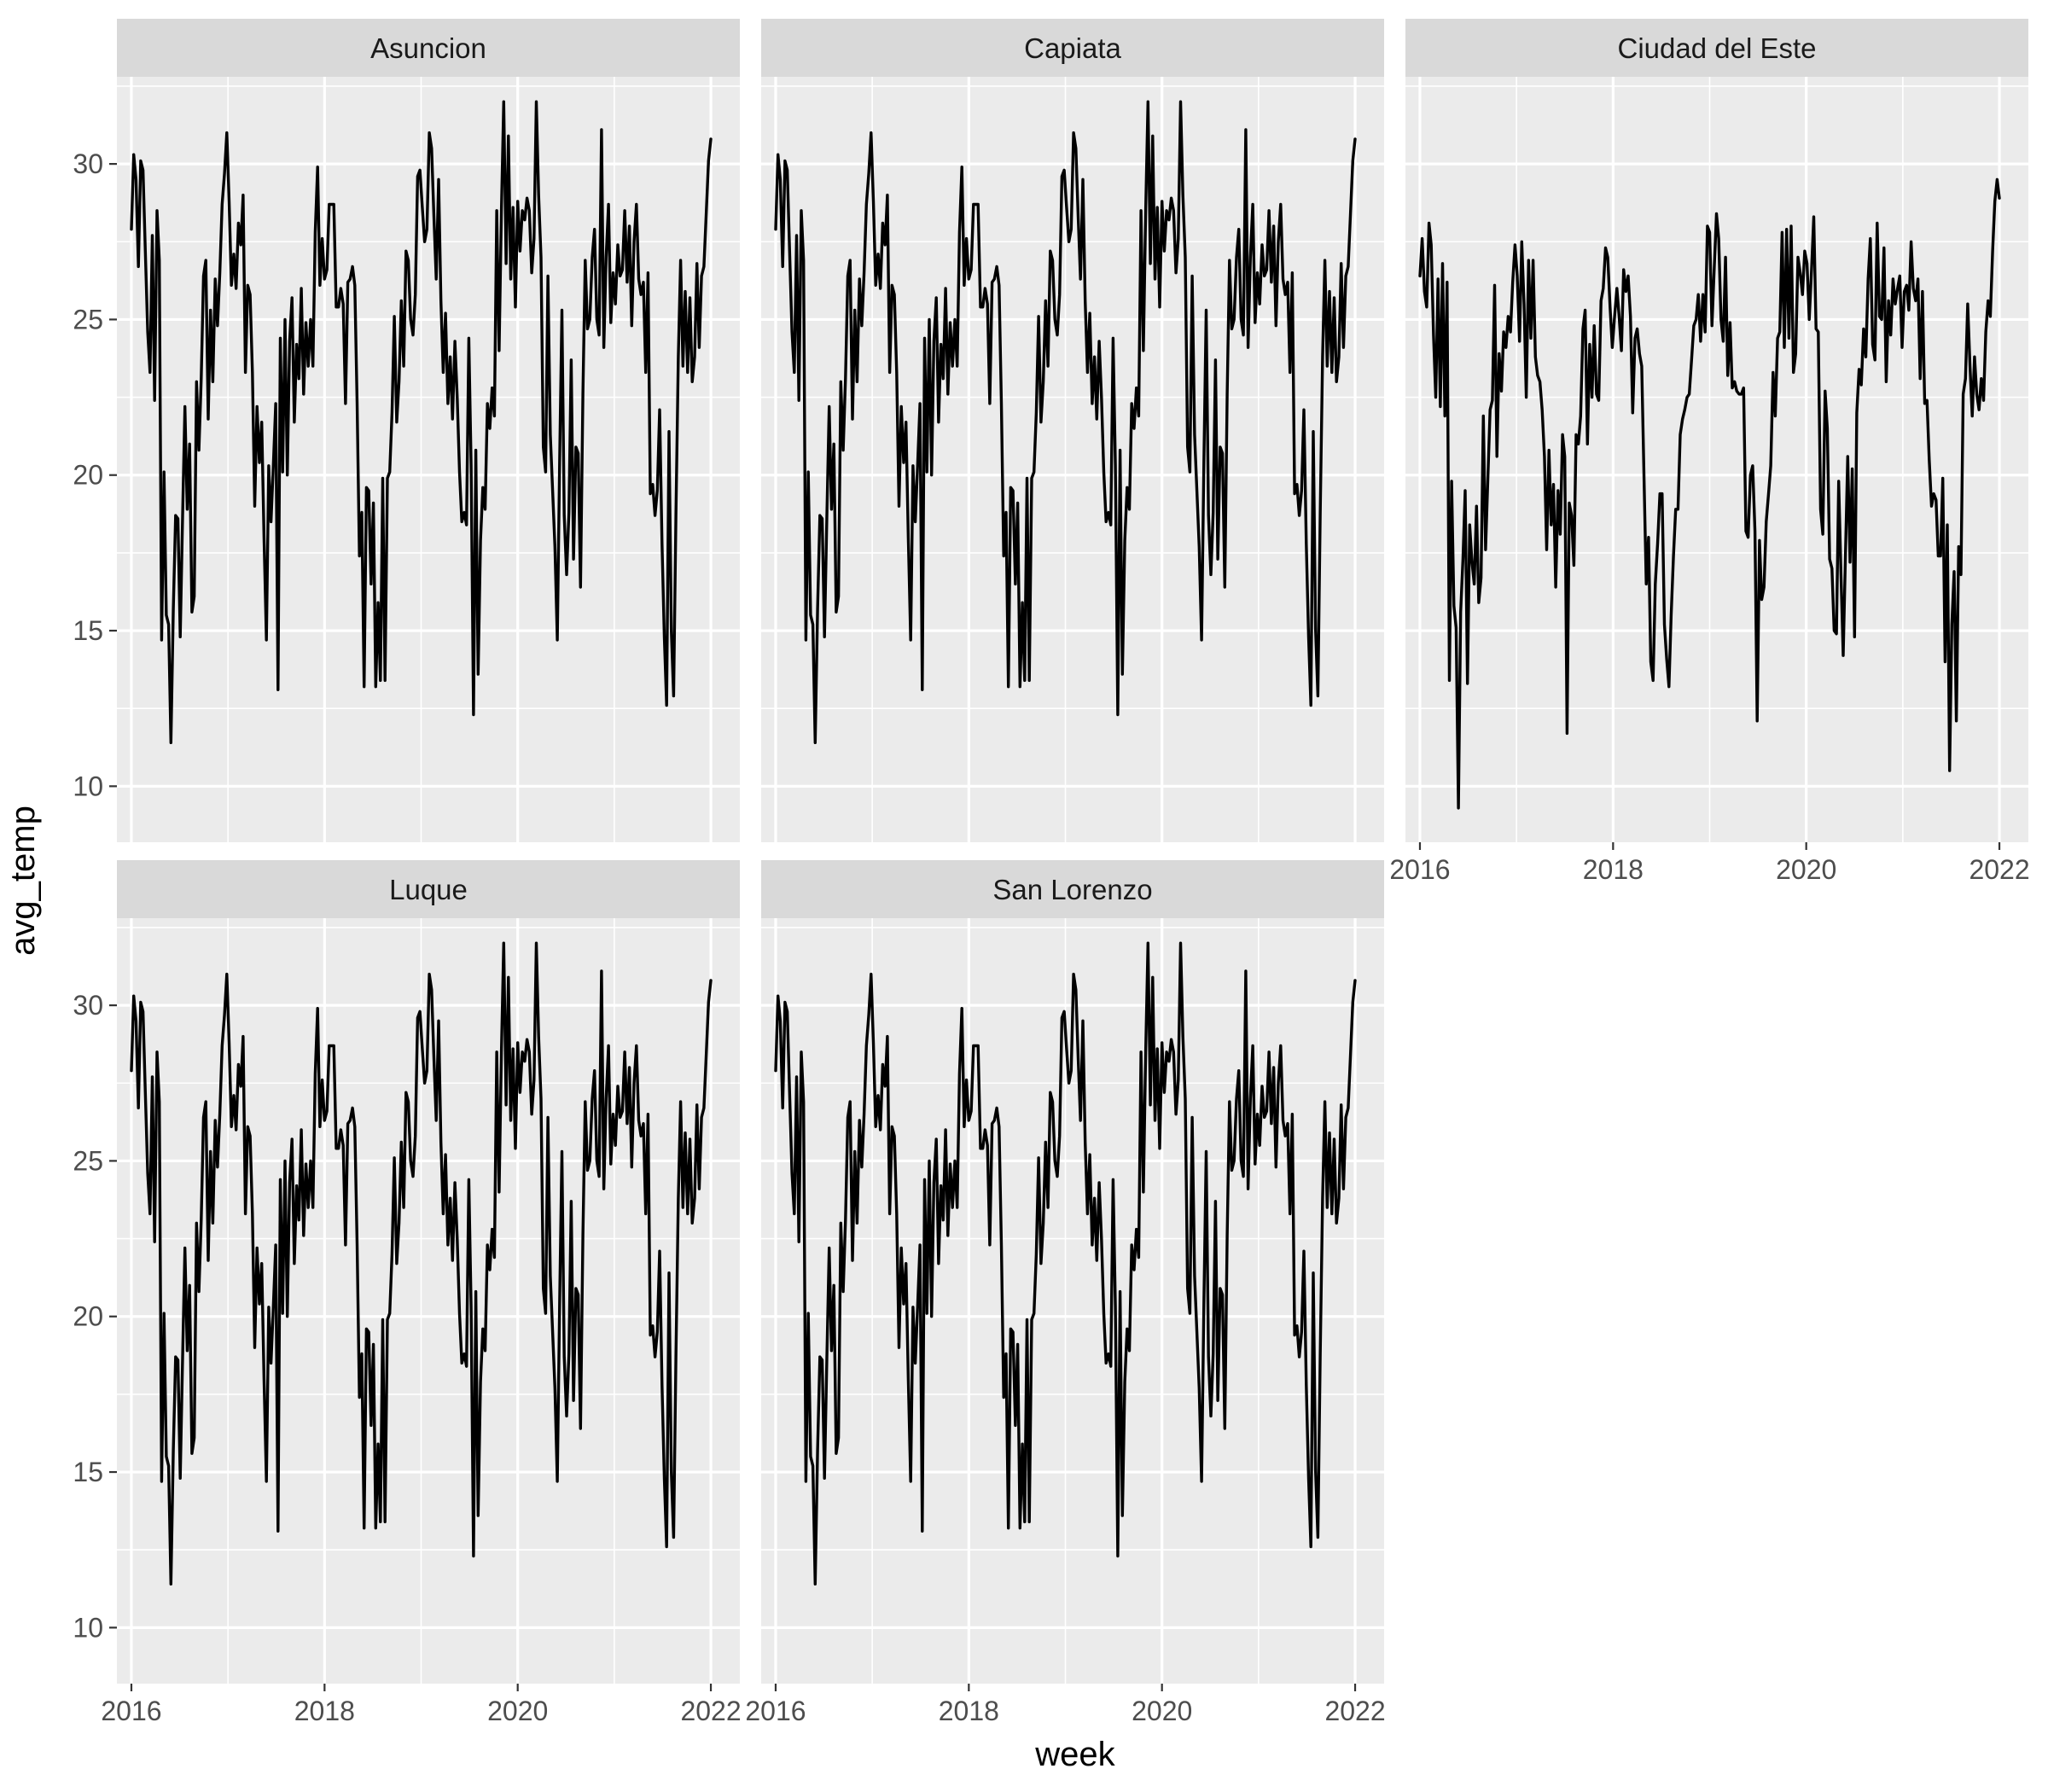 The width and height of the screenshot is (2048, 1792). I want to click on facet-panel: Asuncion 10 15 20 25 30, so click(406, 430).